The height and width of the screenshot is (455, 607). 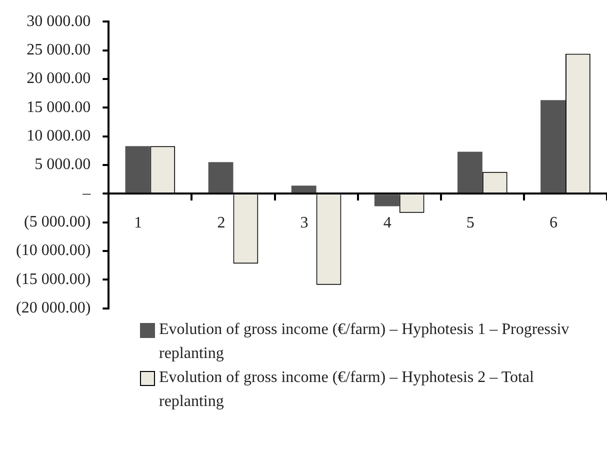 What do you see at coordinates (347, 390) in the screenshot?
I see `legend-label: Evolution of gross income (€/farm) – Hyphotesis 2 – Total replanting` at bounding box center [347, 390].